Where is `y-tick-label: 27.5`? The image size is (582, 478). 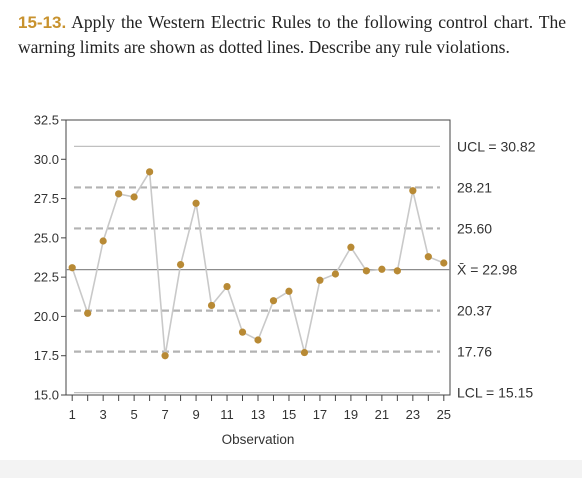
y-tick-label: 27.5 is located at coordinates (46, 198).